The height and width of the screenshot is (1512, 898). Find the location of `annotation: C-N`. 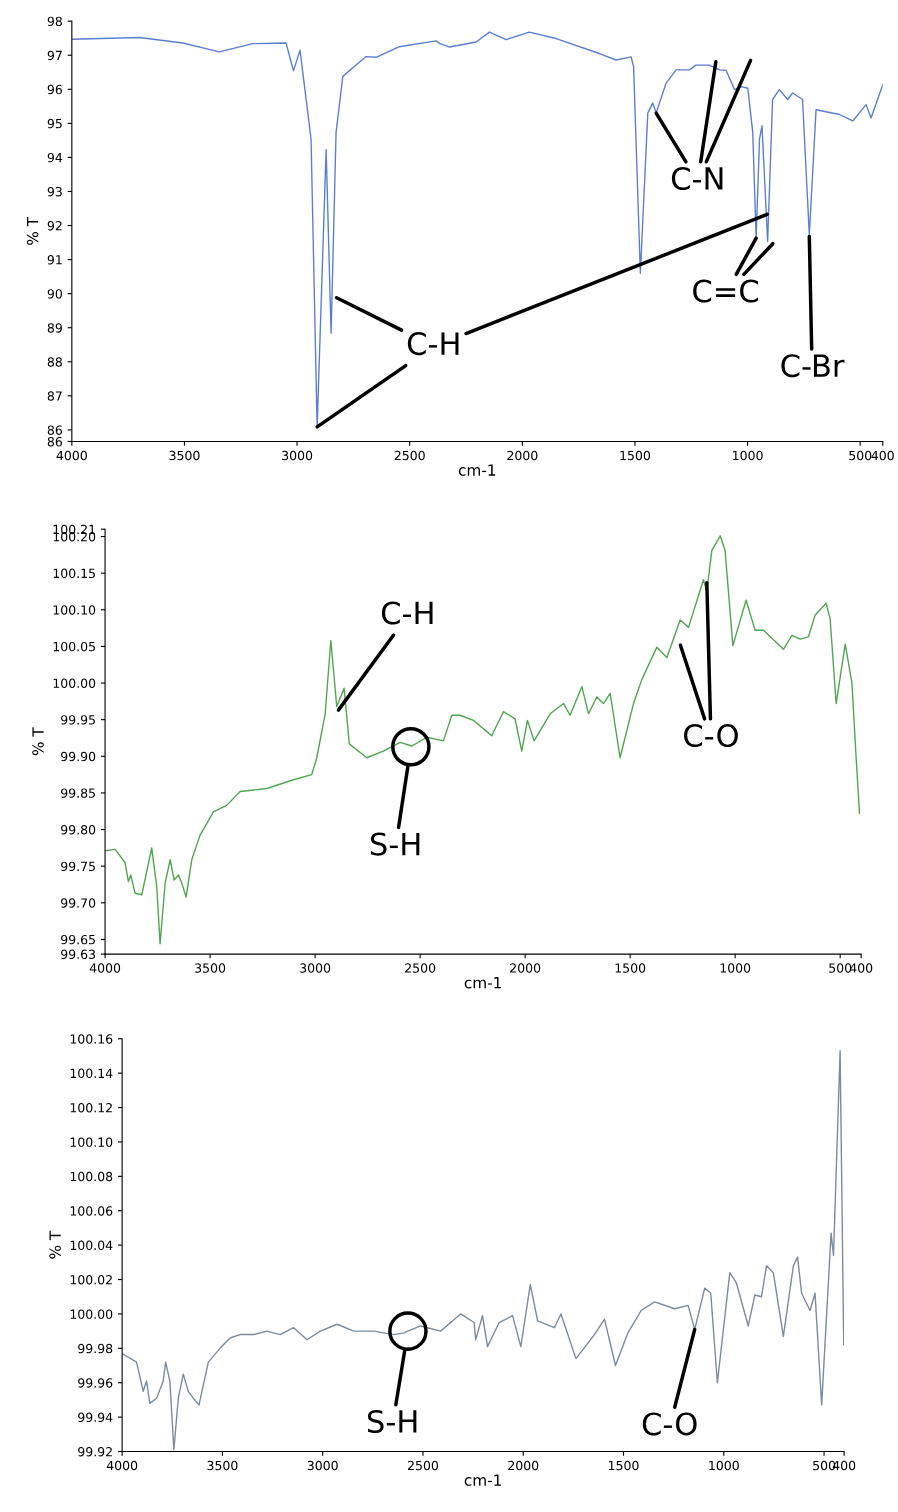

annotation: C-N is located at coordinates (697, 178).